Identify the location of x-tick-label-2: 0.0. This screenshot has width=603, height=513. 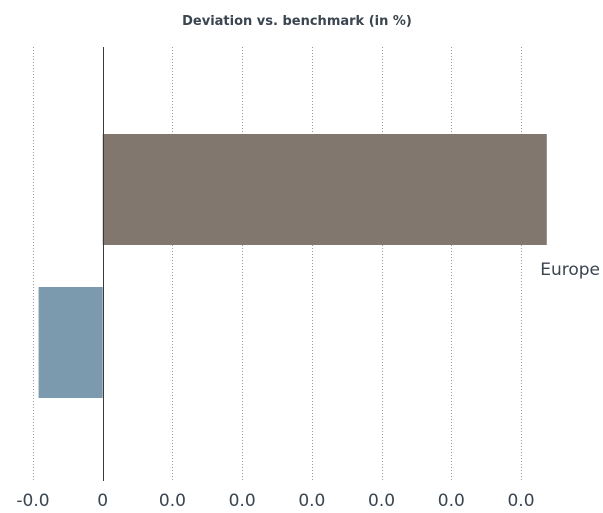
(172, 501).